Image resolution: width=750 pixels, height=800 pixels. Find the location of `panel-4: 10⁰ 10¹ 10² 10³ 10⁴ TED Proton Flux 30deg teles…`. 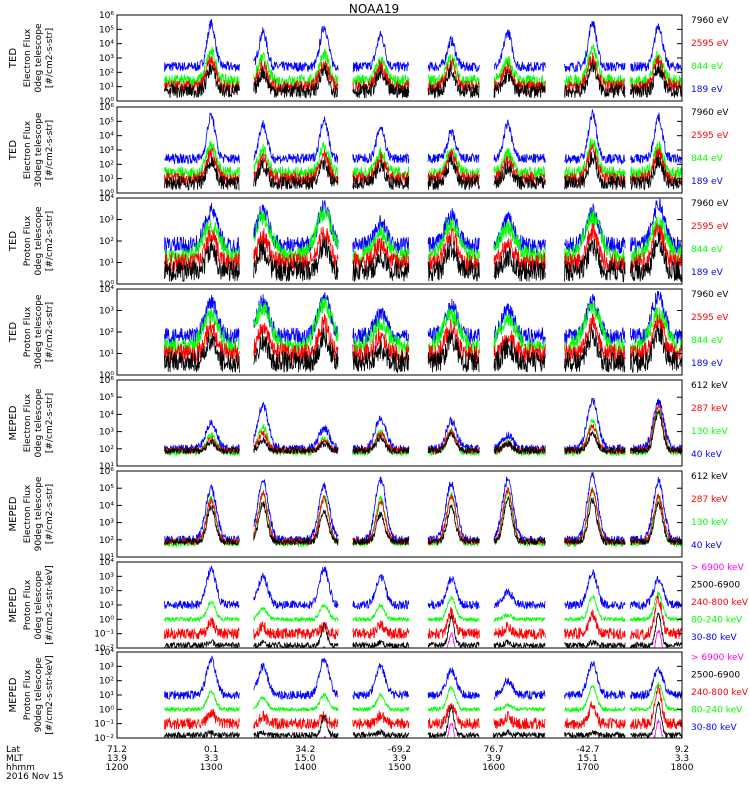

panel-4: 10⁰ 10¹ 10² 10³ 10⁴ TED Proton Flux 30deg teles… is located at coordinates (368, 333).